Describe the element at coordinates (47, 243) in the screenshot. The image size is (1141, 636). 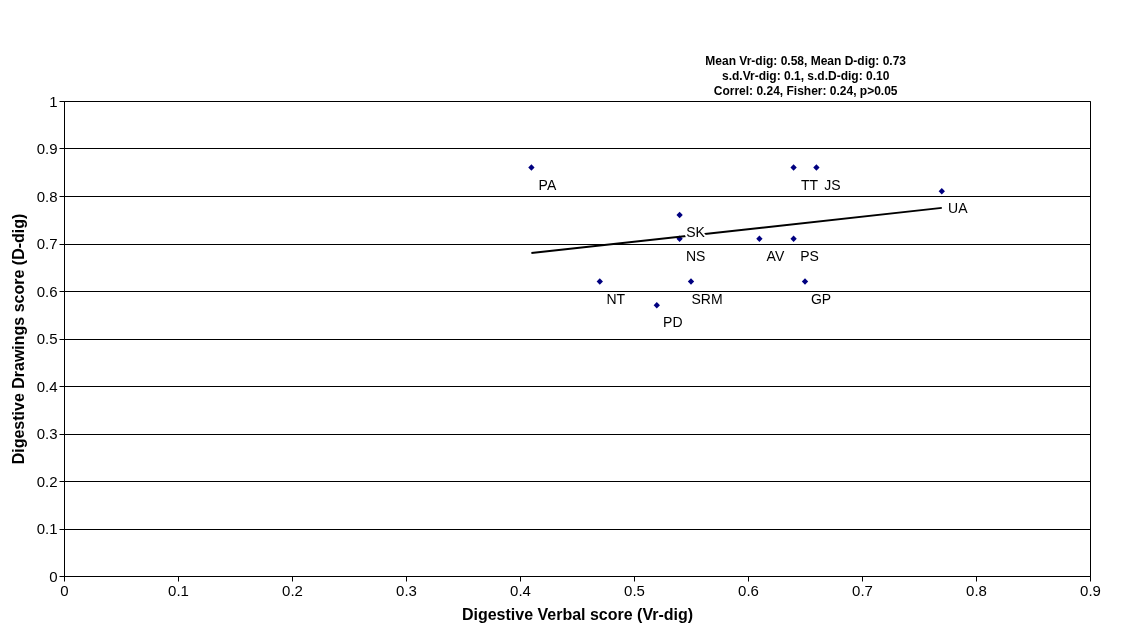
I see `y-tick-label: 0.7` at that location.